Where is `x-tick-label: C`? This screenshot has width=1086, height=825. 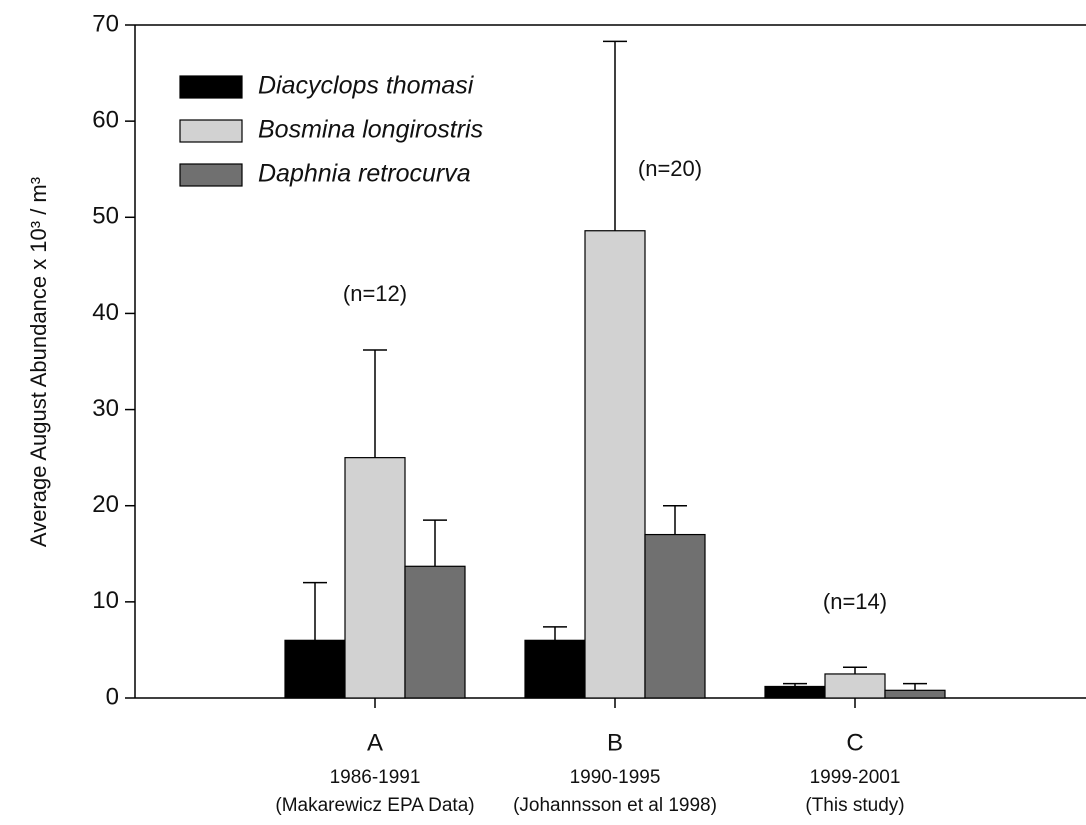
x-tick-label: C is located at coordinates (854, 742).